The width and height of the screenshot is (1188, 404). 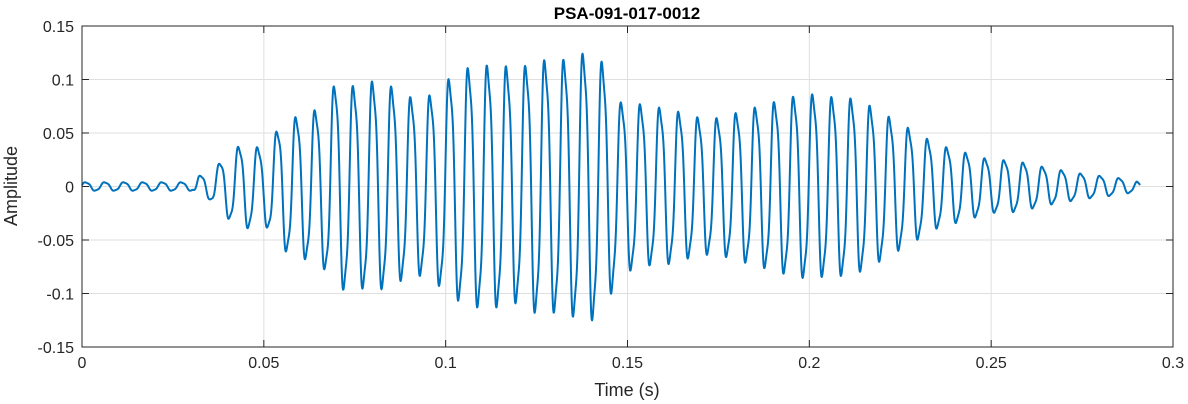 What do you see at coordinates (626, 390) in the screenshot?
I see `x-axis-label: Time (s)` at bounding box center [626, 390].